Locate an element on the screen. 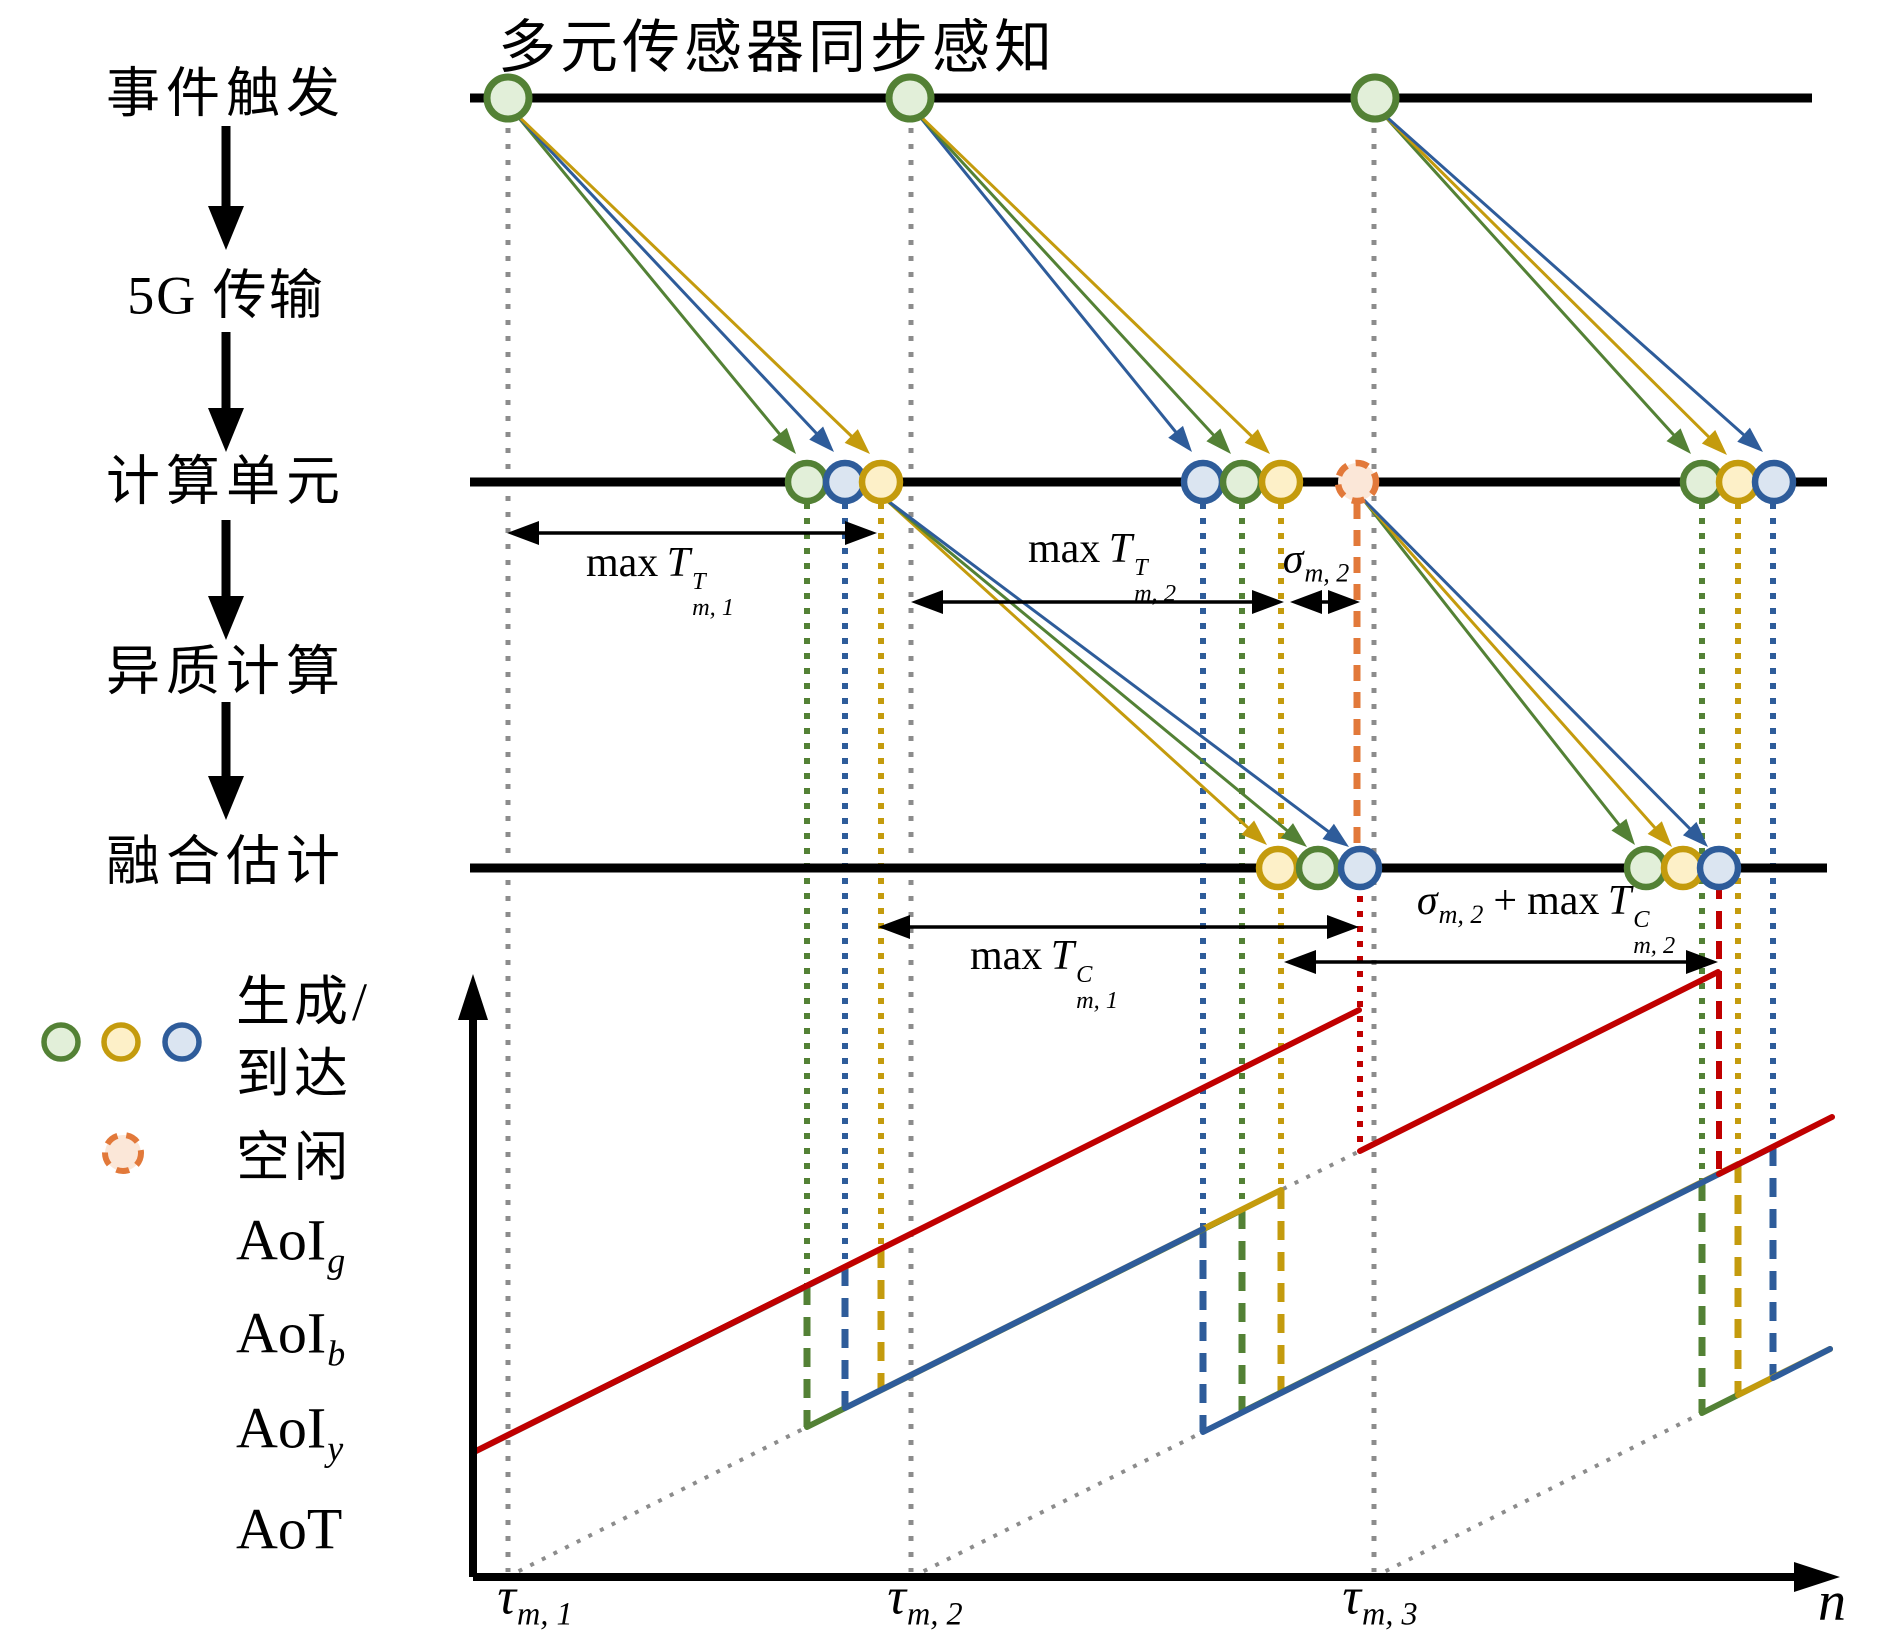 This screenshot has height=1634, width=1890. computing-arrow-blue-5-line is located at coordinates (1528, 666).